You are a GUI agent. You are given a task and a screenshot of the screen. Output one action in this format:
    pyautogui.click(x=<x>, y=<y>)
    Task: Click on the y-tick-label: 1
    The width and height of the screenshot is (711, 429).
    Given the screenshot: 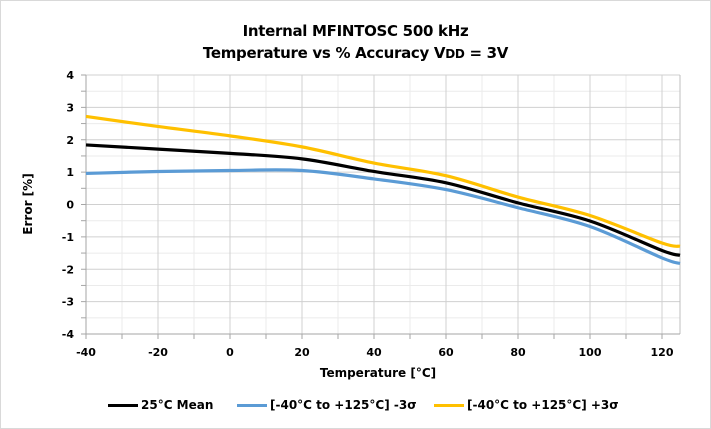 What is the action you would take?
    pyautogui.click(x=70, y=172)
    